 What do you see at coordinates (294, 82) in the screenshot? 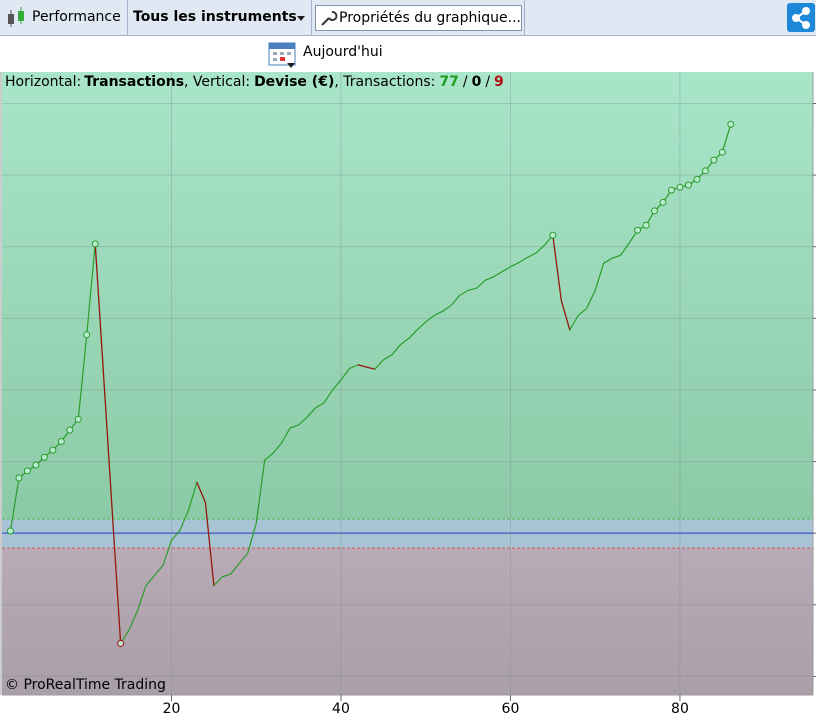
I see `info-value: Devise (€)` at bounding box center [294, 82].